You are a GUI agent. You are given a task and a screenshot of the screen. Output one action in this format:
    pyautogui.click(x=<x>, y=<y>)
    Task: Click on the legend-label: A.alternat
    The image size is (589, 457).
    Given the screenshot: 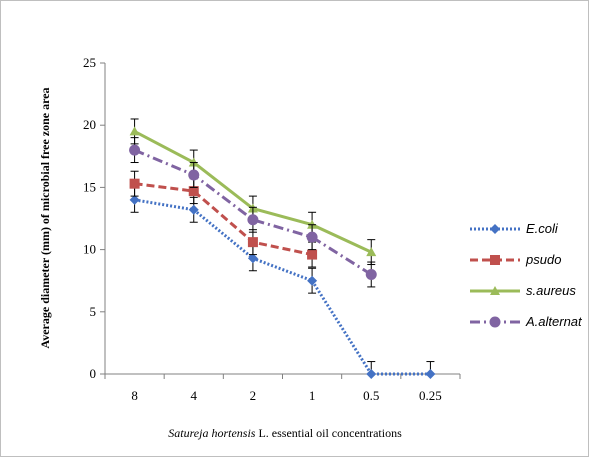 What is the action you would take?
    pyautogui.click(x=554, y=321)
    